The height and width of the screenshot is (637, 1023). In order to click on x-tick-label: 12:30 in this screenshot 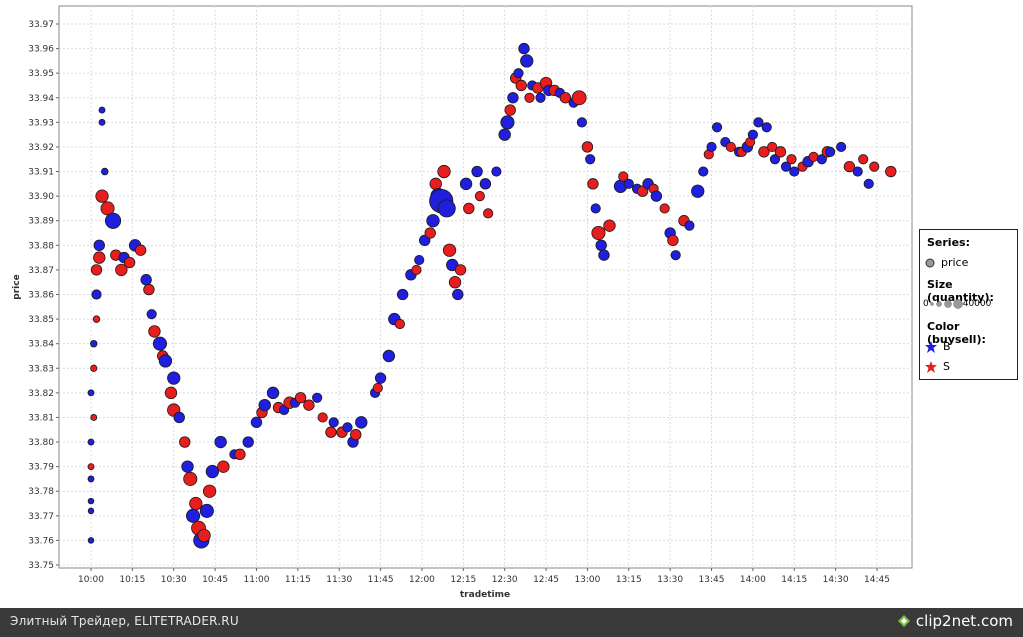, I will do `click(505, 580)`.